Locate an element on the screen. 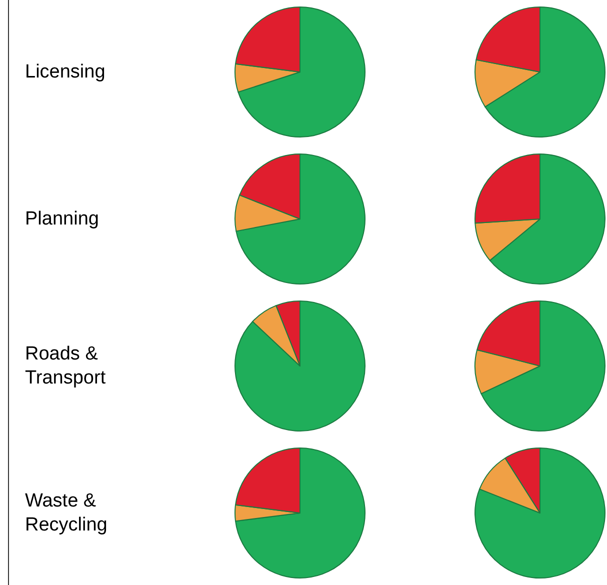  text: Licensing is located at coordinates (65, 72).